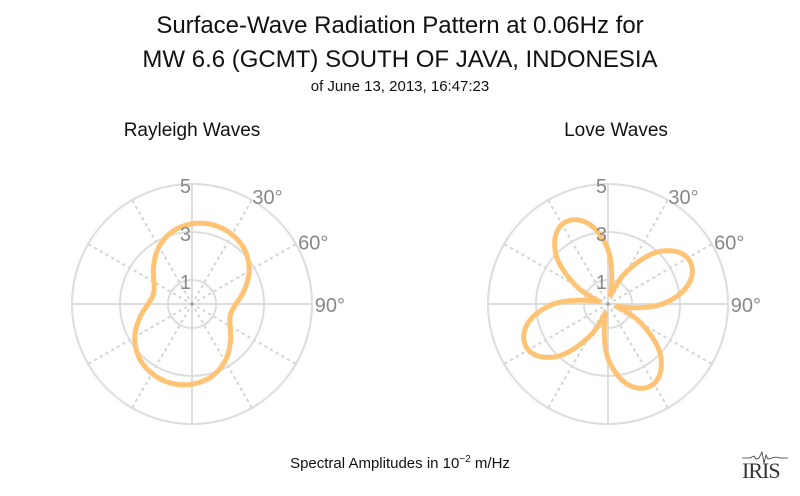 The image size is (800, 496). What do you see at coordinates (400, 59) in the screenshot?
I see `chart-title-line-2: MW 6.6 (GCMT) SOUTH OF JAVA, INDONESIA` at bounding box center [400, 59].